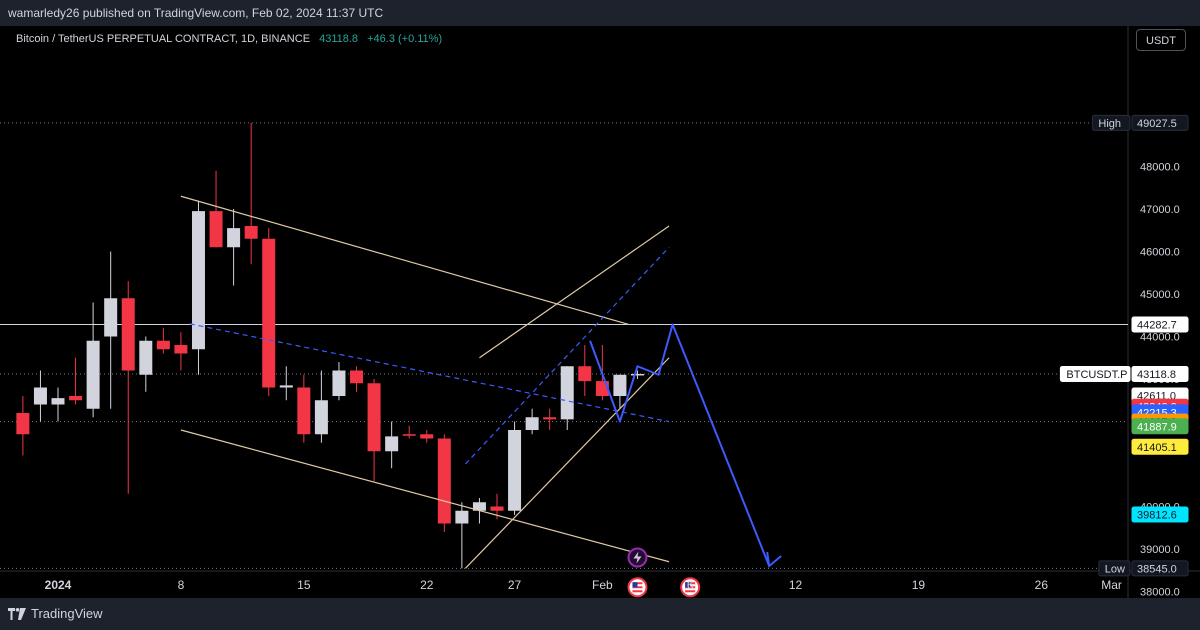  Describe the element at coordinates (1157, 427) in the screenshot. I see `price-label: 41887.9` at that location.